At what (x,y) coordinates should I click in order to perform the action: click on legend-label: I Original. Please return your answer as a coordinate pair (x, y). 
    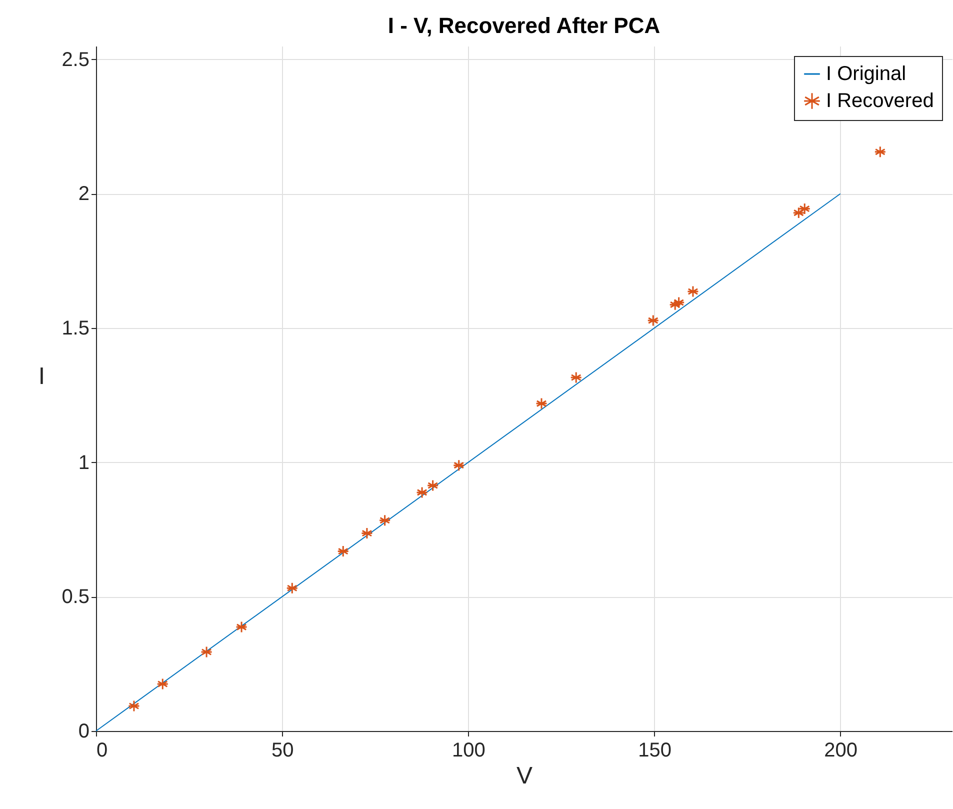
    Looking at the image, I should click on (866, 74).